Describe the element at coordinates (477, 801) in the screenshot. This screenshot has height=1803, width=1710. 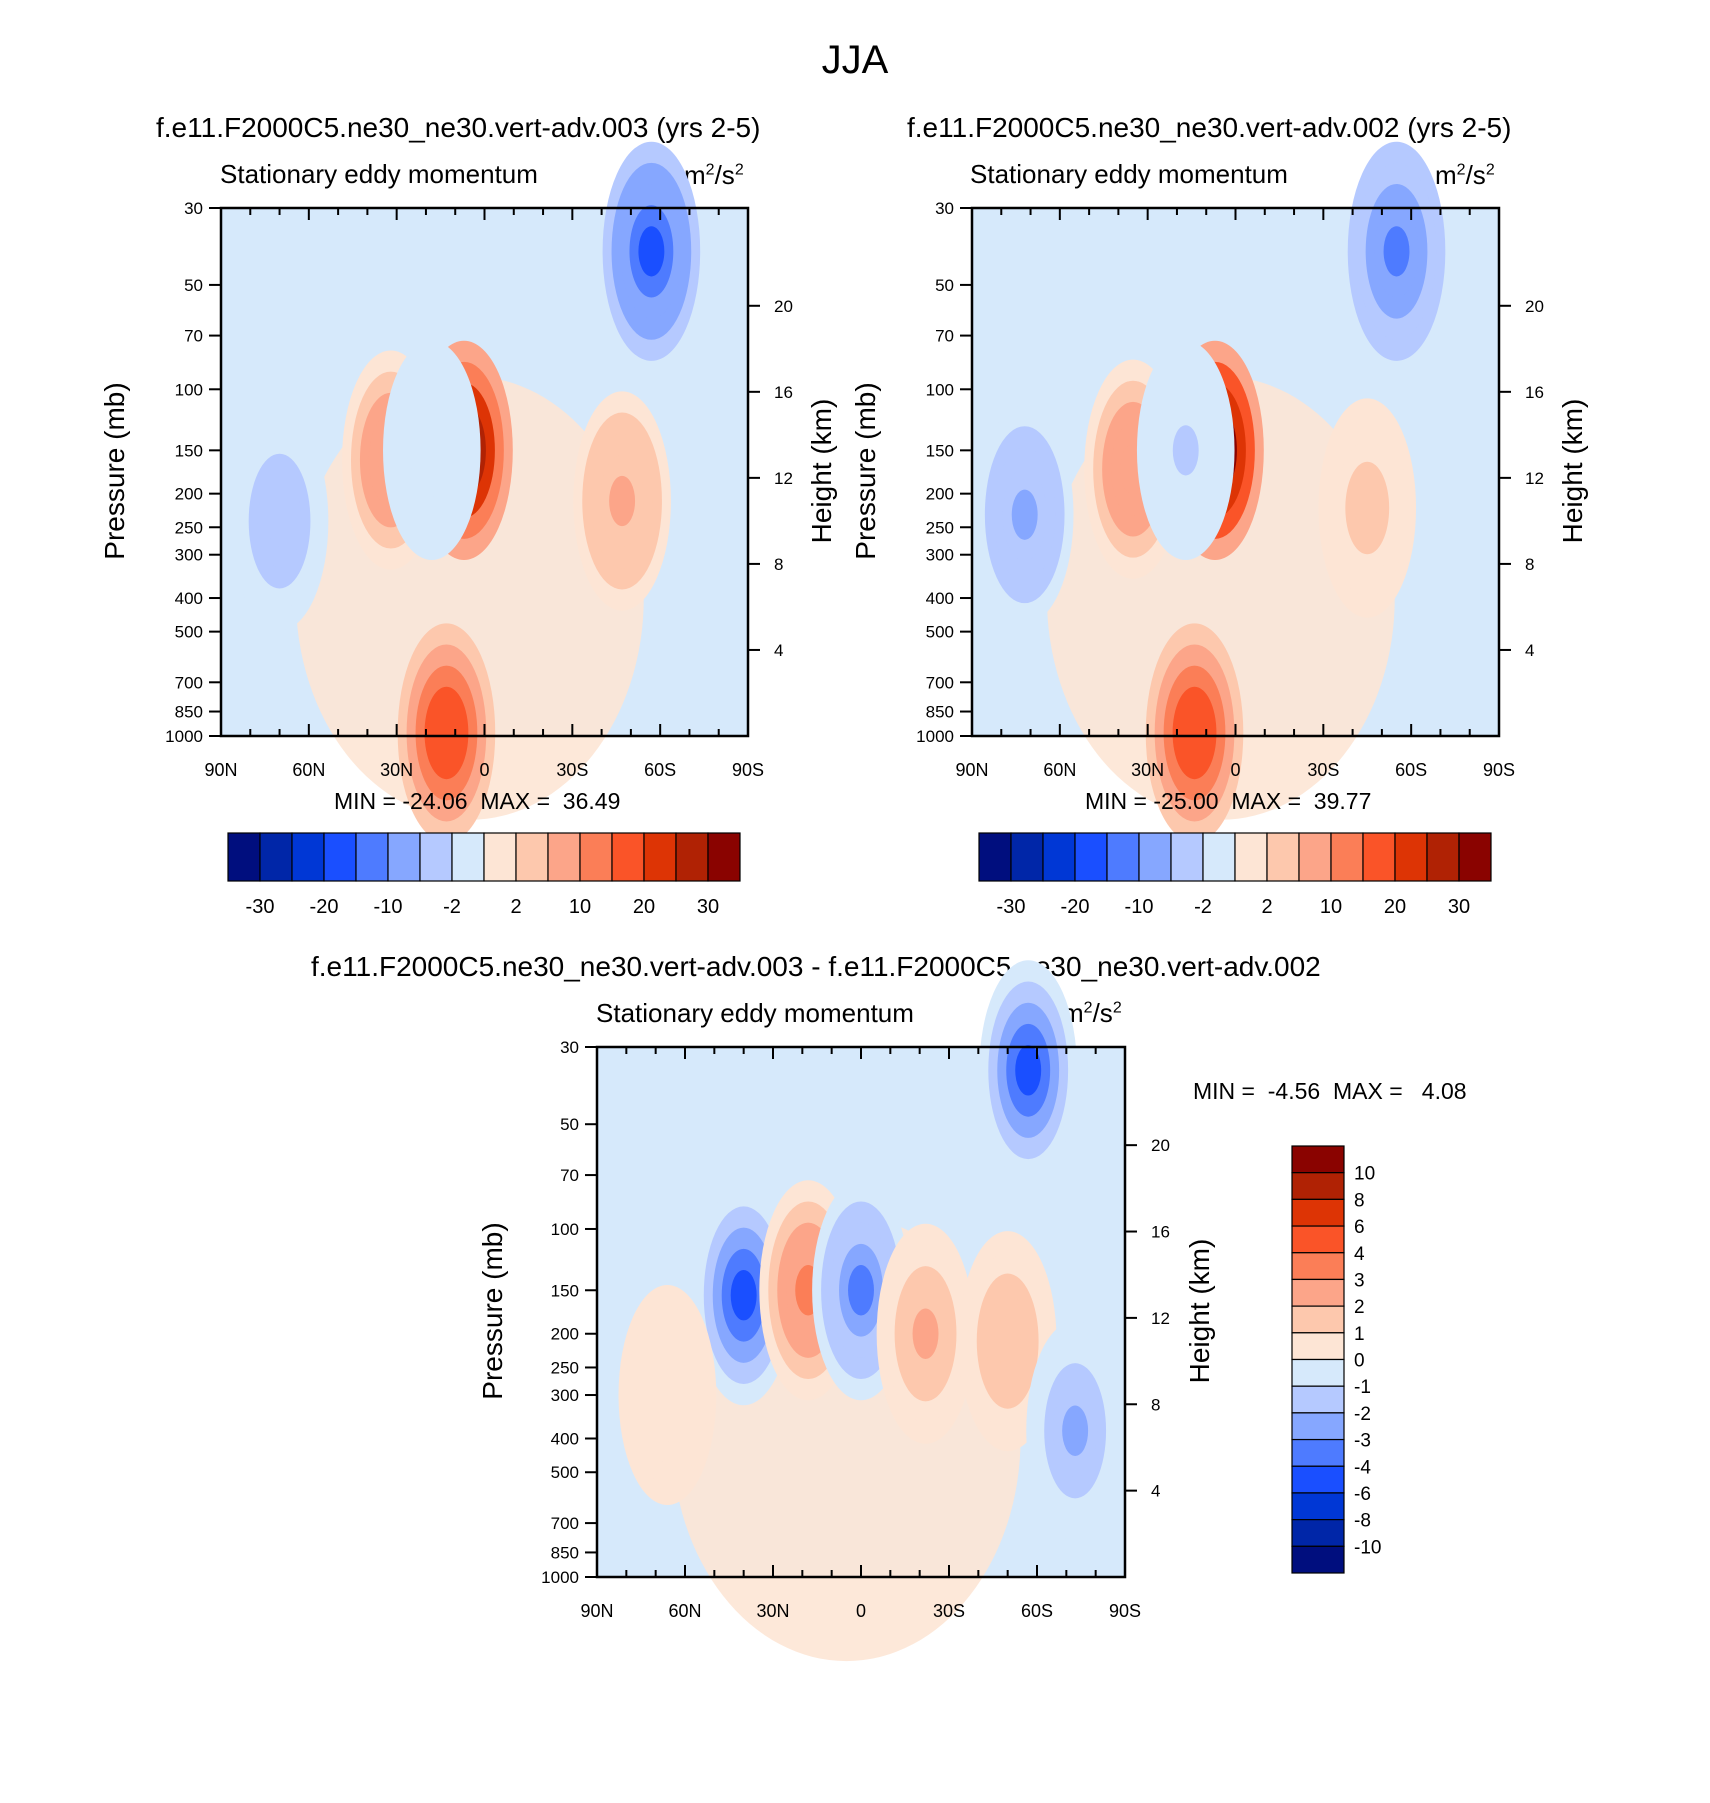
I see `min-max-readout: MIN = -24.06 MAX = 36.49` at that location.